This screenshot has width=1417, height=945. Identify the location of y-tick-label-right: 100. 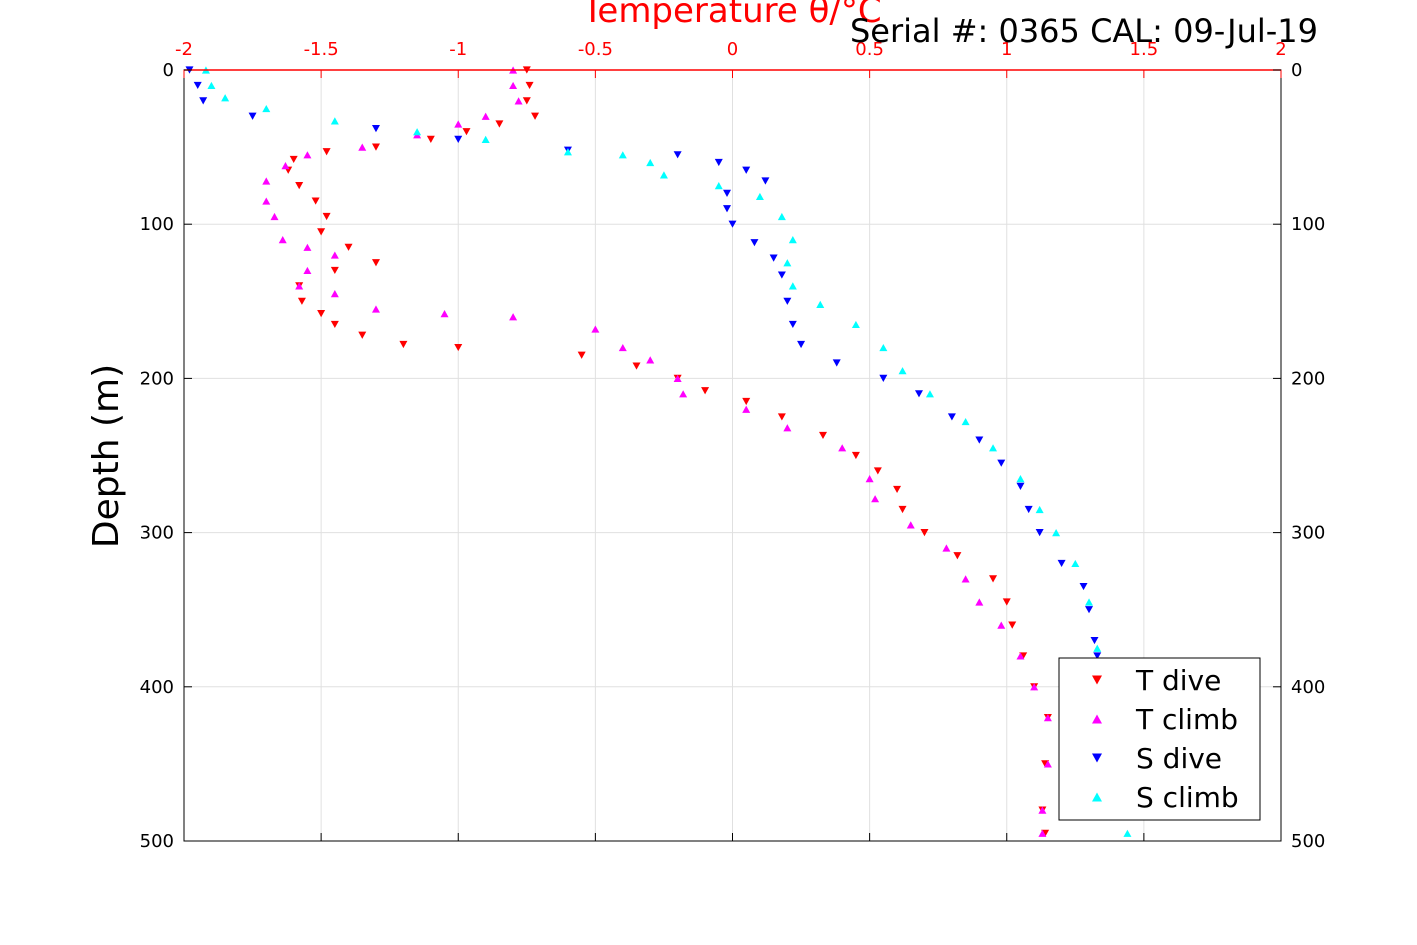
(1308, 224).